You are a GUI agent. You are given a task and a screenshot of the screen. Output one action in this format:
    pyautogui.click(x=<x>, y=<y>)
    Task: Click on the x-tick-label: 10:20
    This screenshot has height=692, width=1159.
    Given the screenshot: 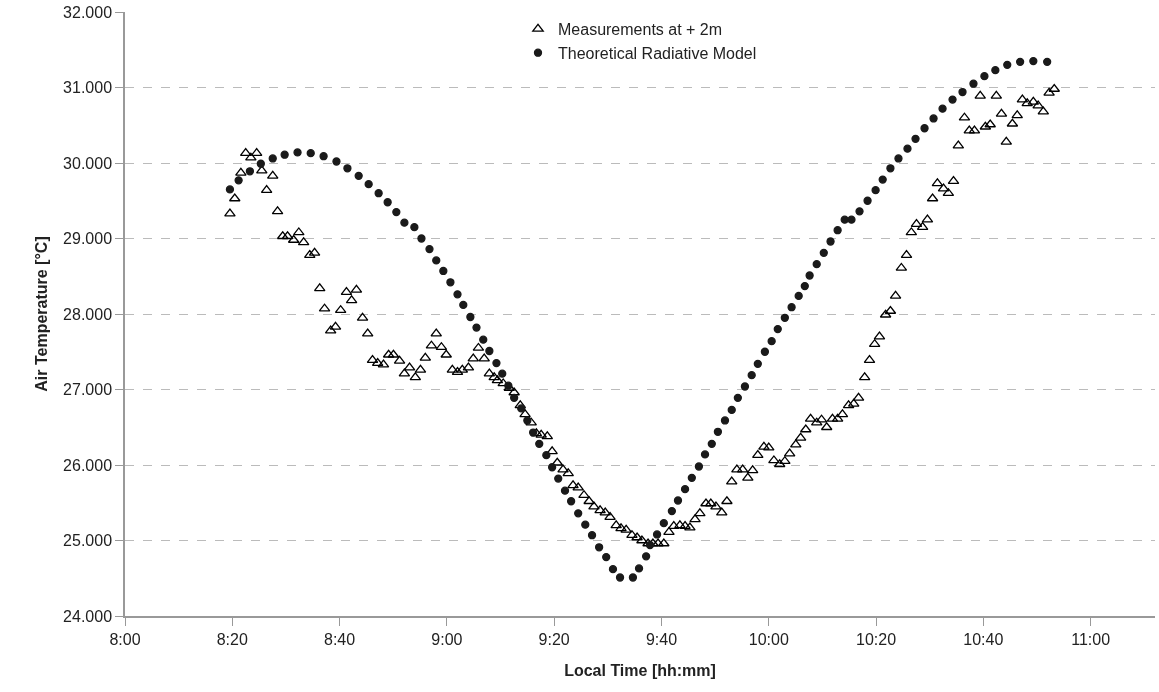 What is the action you would take?
    pyautogui.click(x=876, y=639)
    